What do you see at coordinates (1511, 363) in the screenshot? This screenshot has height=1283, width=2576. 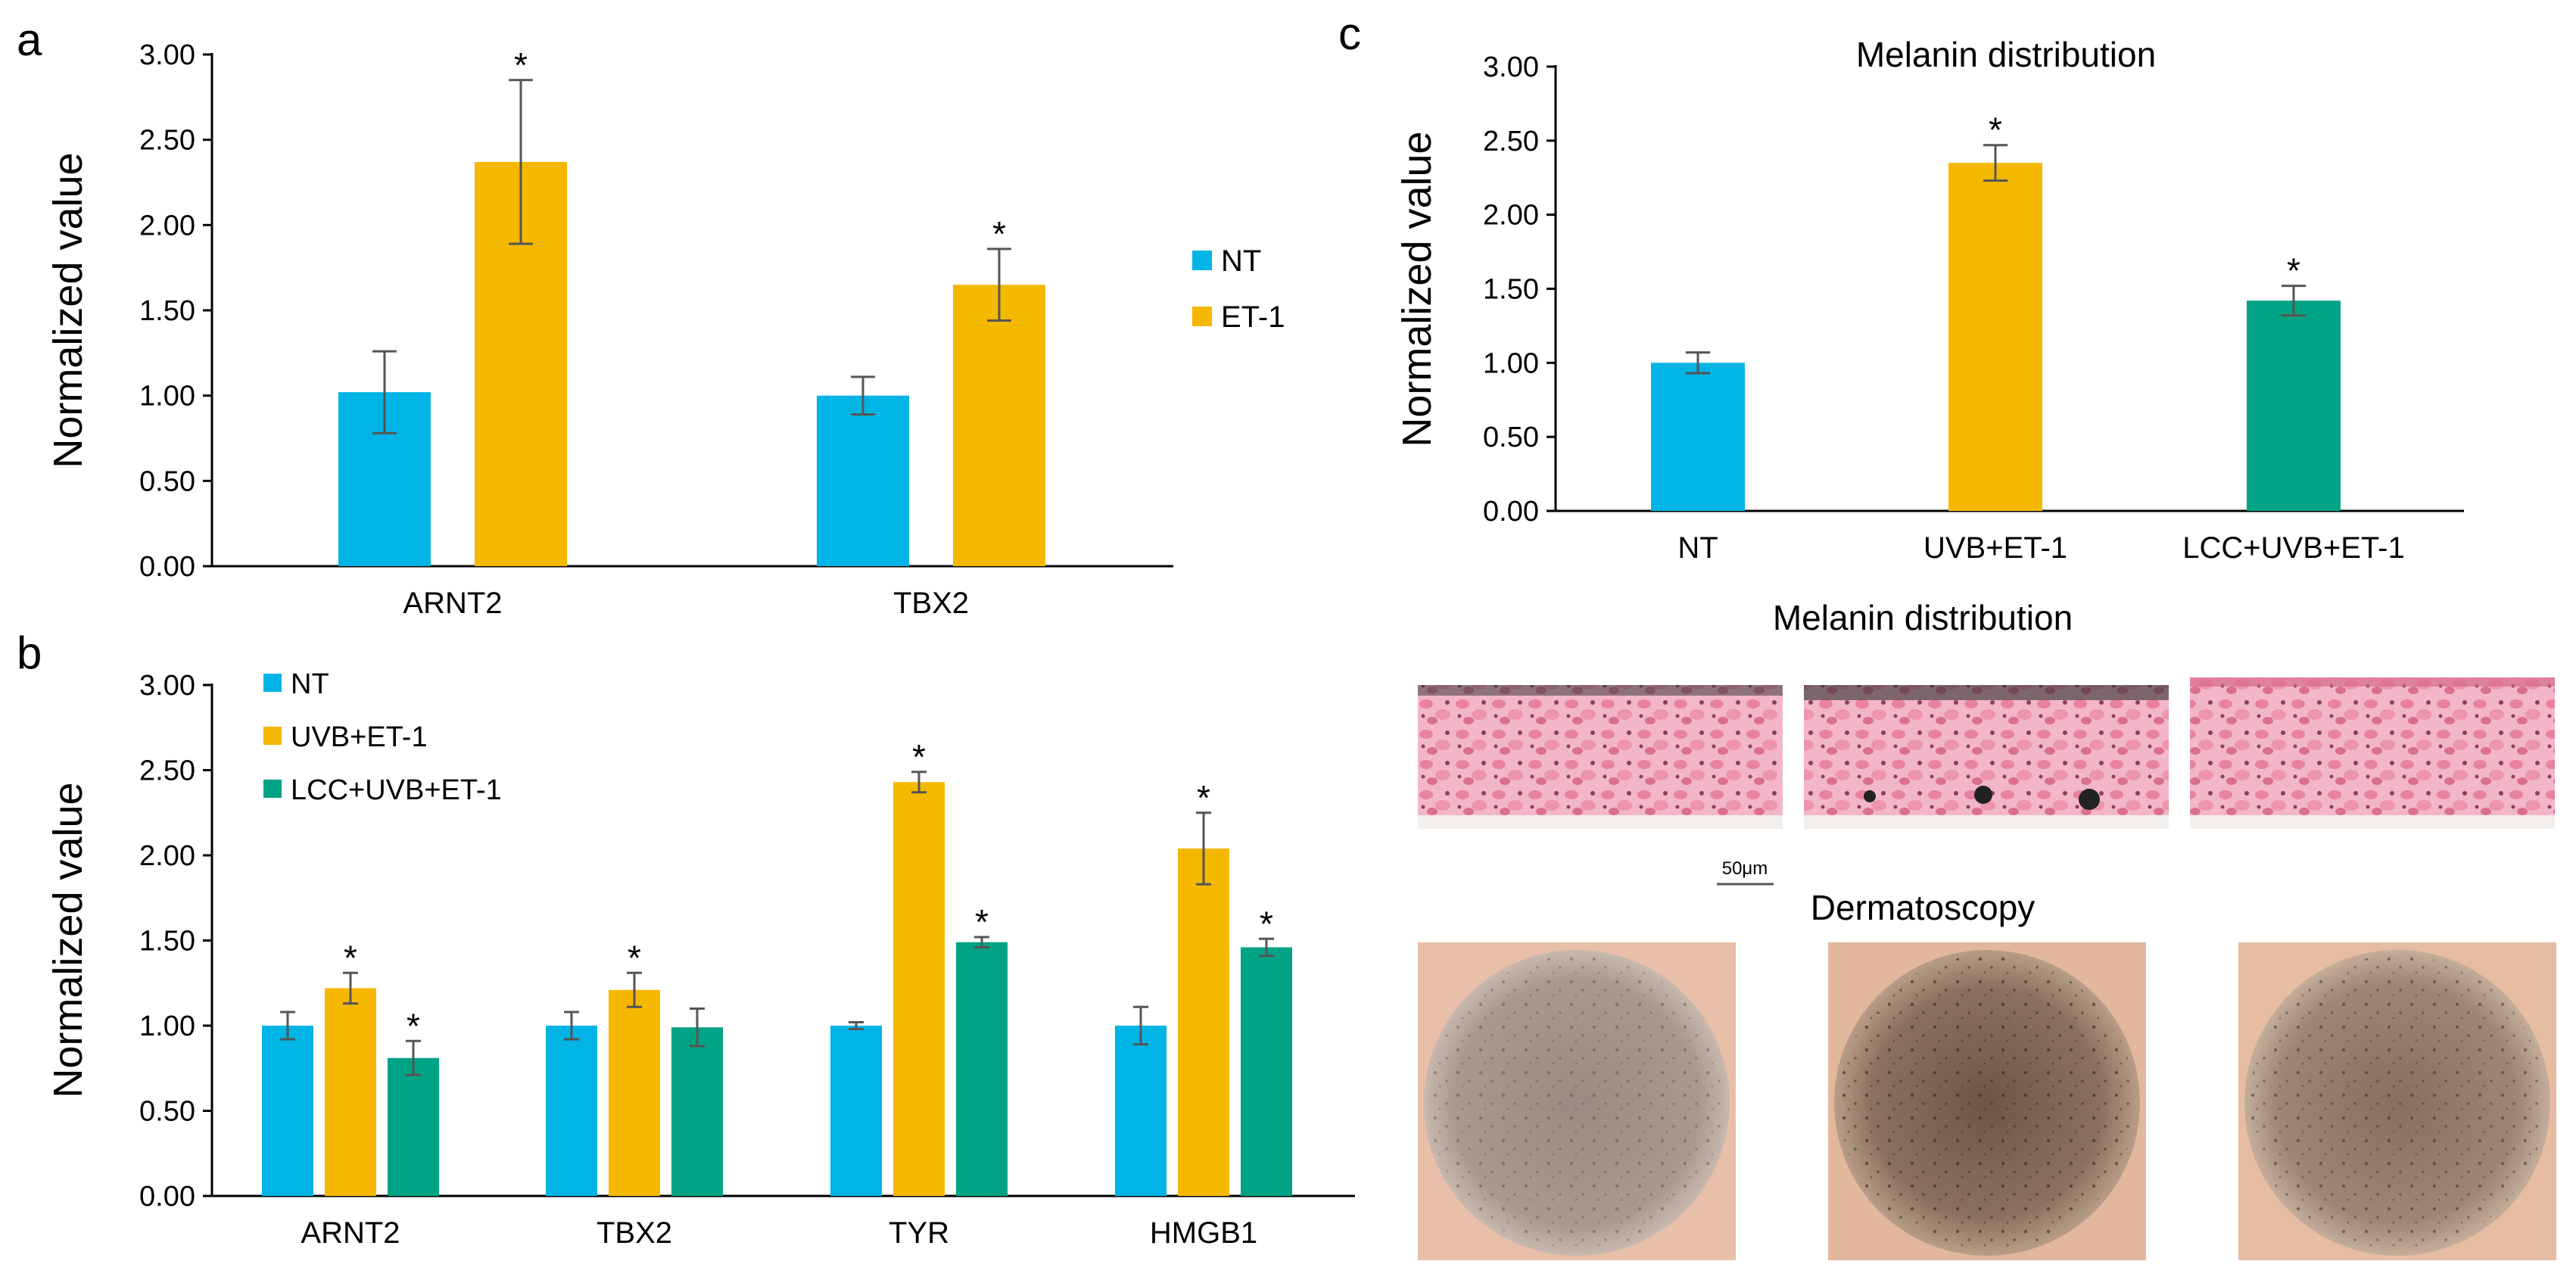 I see `chart-c-ytick-label: 1.00` at bounding box center [1511, 363].